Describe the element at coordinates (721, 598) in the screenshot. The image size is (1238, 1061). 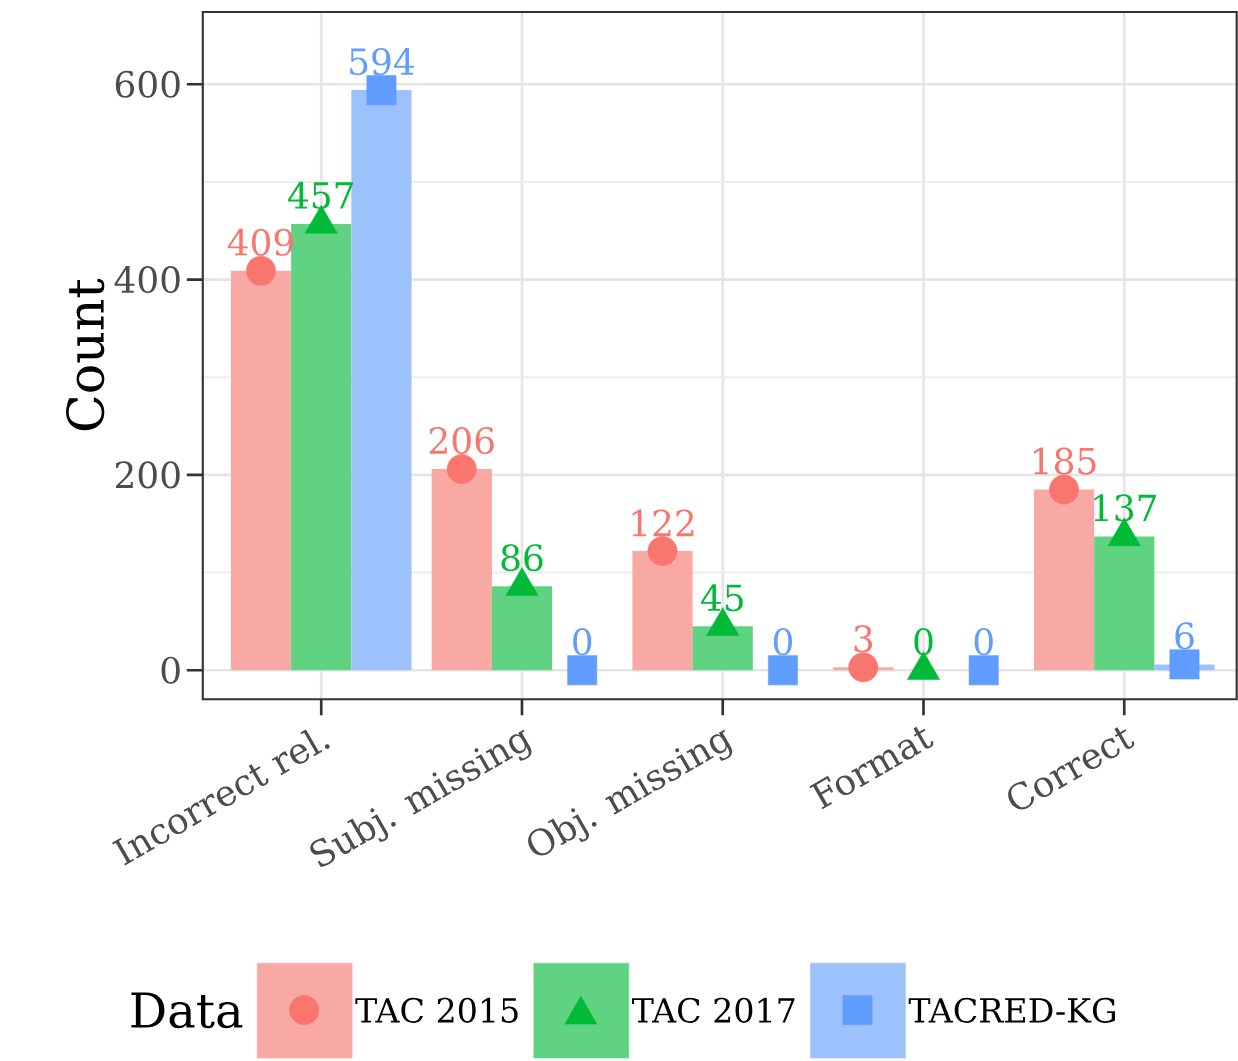
I see `data-label: 45` at that location.